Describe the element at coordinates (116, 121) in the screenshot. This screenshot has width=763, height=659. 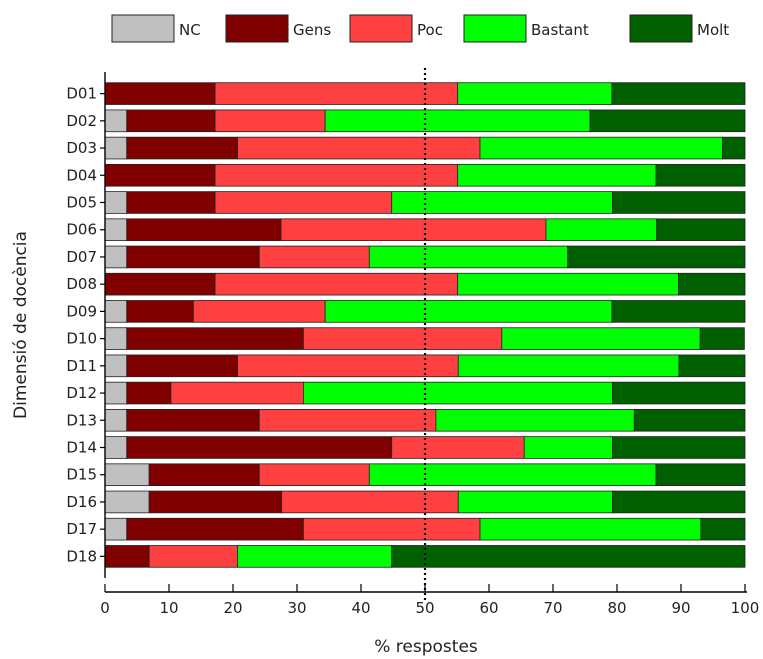
I see `bar-segment-D02-nc` at that location.